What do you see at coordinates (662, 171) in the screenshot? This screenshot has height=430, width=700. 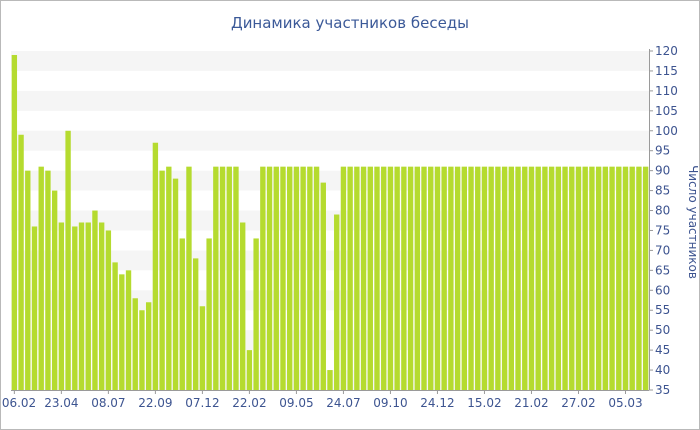 I see `y-tick-label: 90` at bounding box center [662, 171].